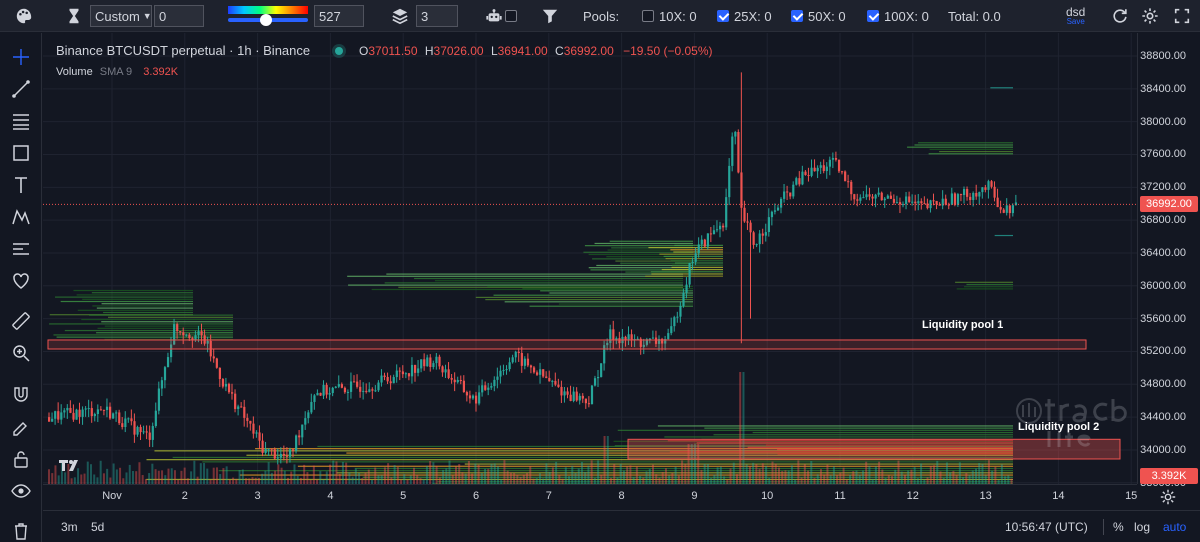 The image size is (1200, 542). Describe the element at coordinates (974, 16) in the screenshot. I see `pools-total: Total: 0.0` at that location.